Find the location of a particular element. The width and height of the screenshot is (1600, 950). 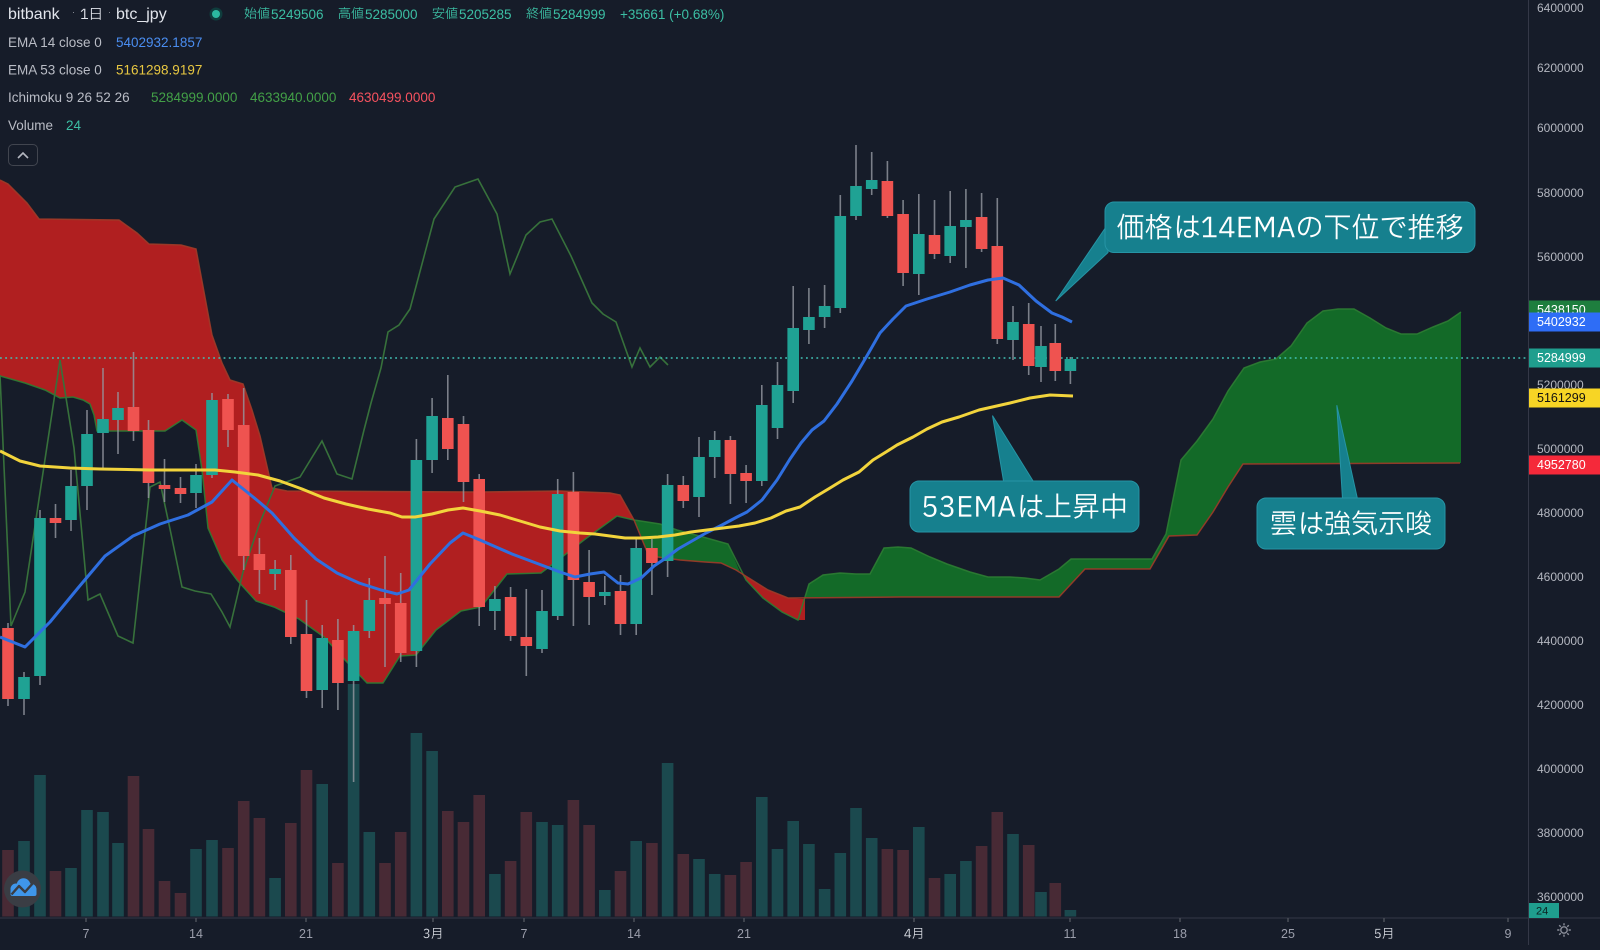

svg-text: 5000000 is located at coordinates (1560, 449).